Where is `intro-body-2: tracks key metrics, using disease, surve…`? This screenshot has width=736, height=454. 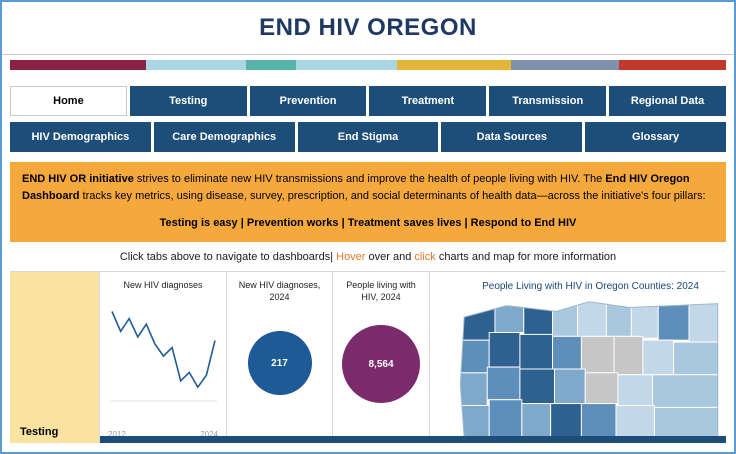
intro-body-2: tracks key metrics, using disease, surve… is located at coordinates (392, 196).